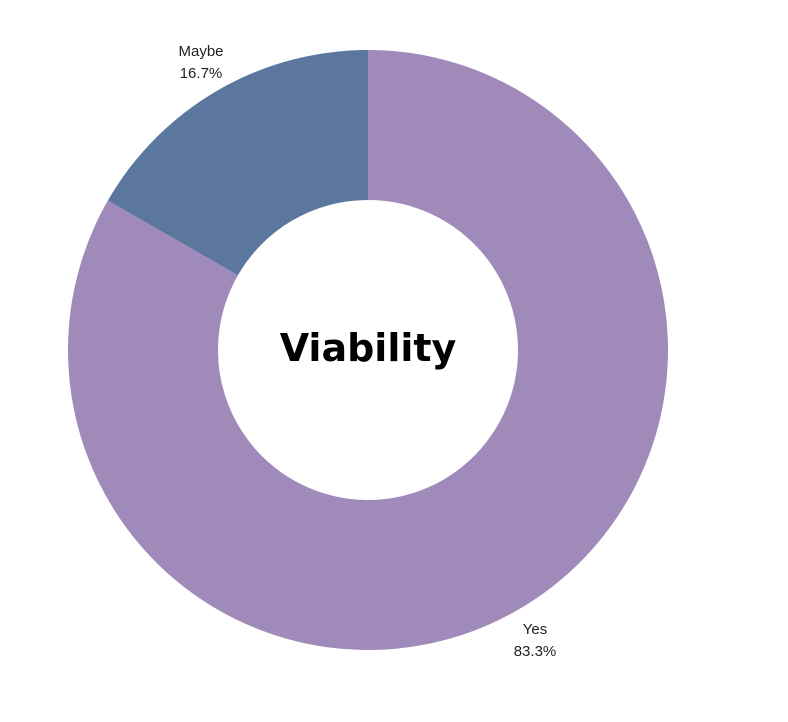 The width and height of the screenshot is (788, 722). I want to click on slice-label-yes: Yes, so click(535, 629).